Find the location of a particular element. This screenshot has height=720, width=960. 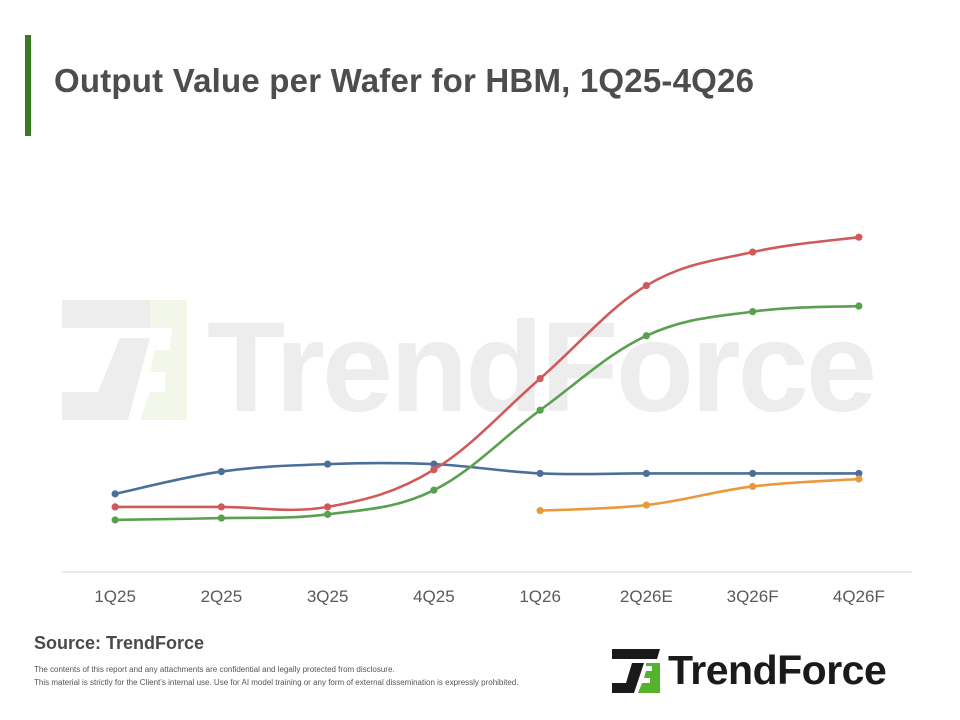

trendforce-logo-icon is located at coordinates (636, 671).